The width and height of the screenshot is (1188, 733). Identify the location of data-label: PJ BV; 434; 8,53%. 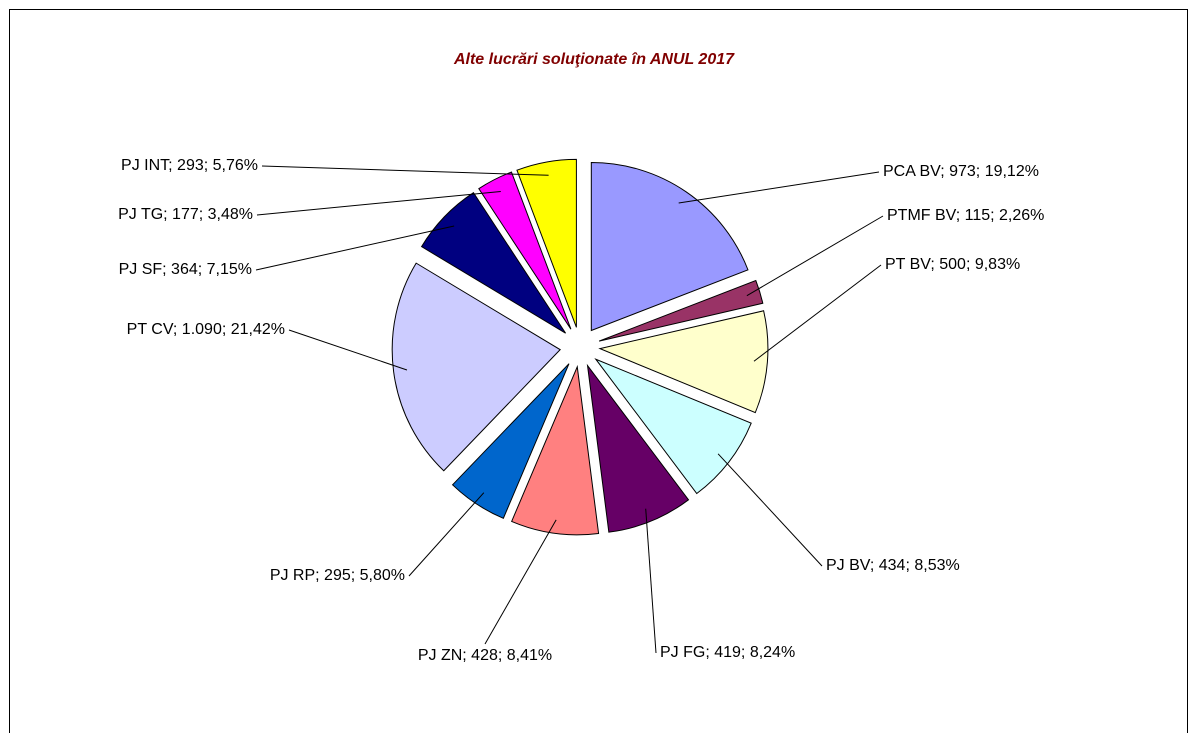
(893, 565).